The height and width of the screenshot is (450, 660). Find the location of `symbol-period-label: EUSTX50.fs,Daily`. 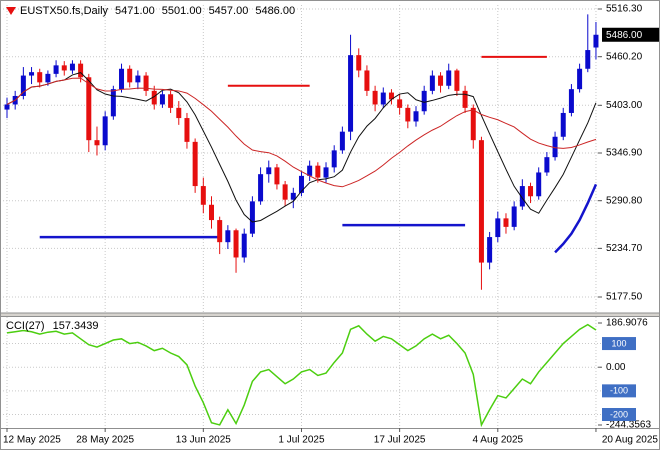

symbol-period-label: EUSTX50.fs,Daily is located at coordinates (64, 11).